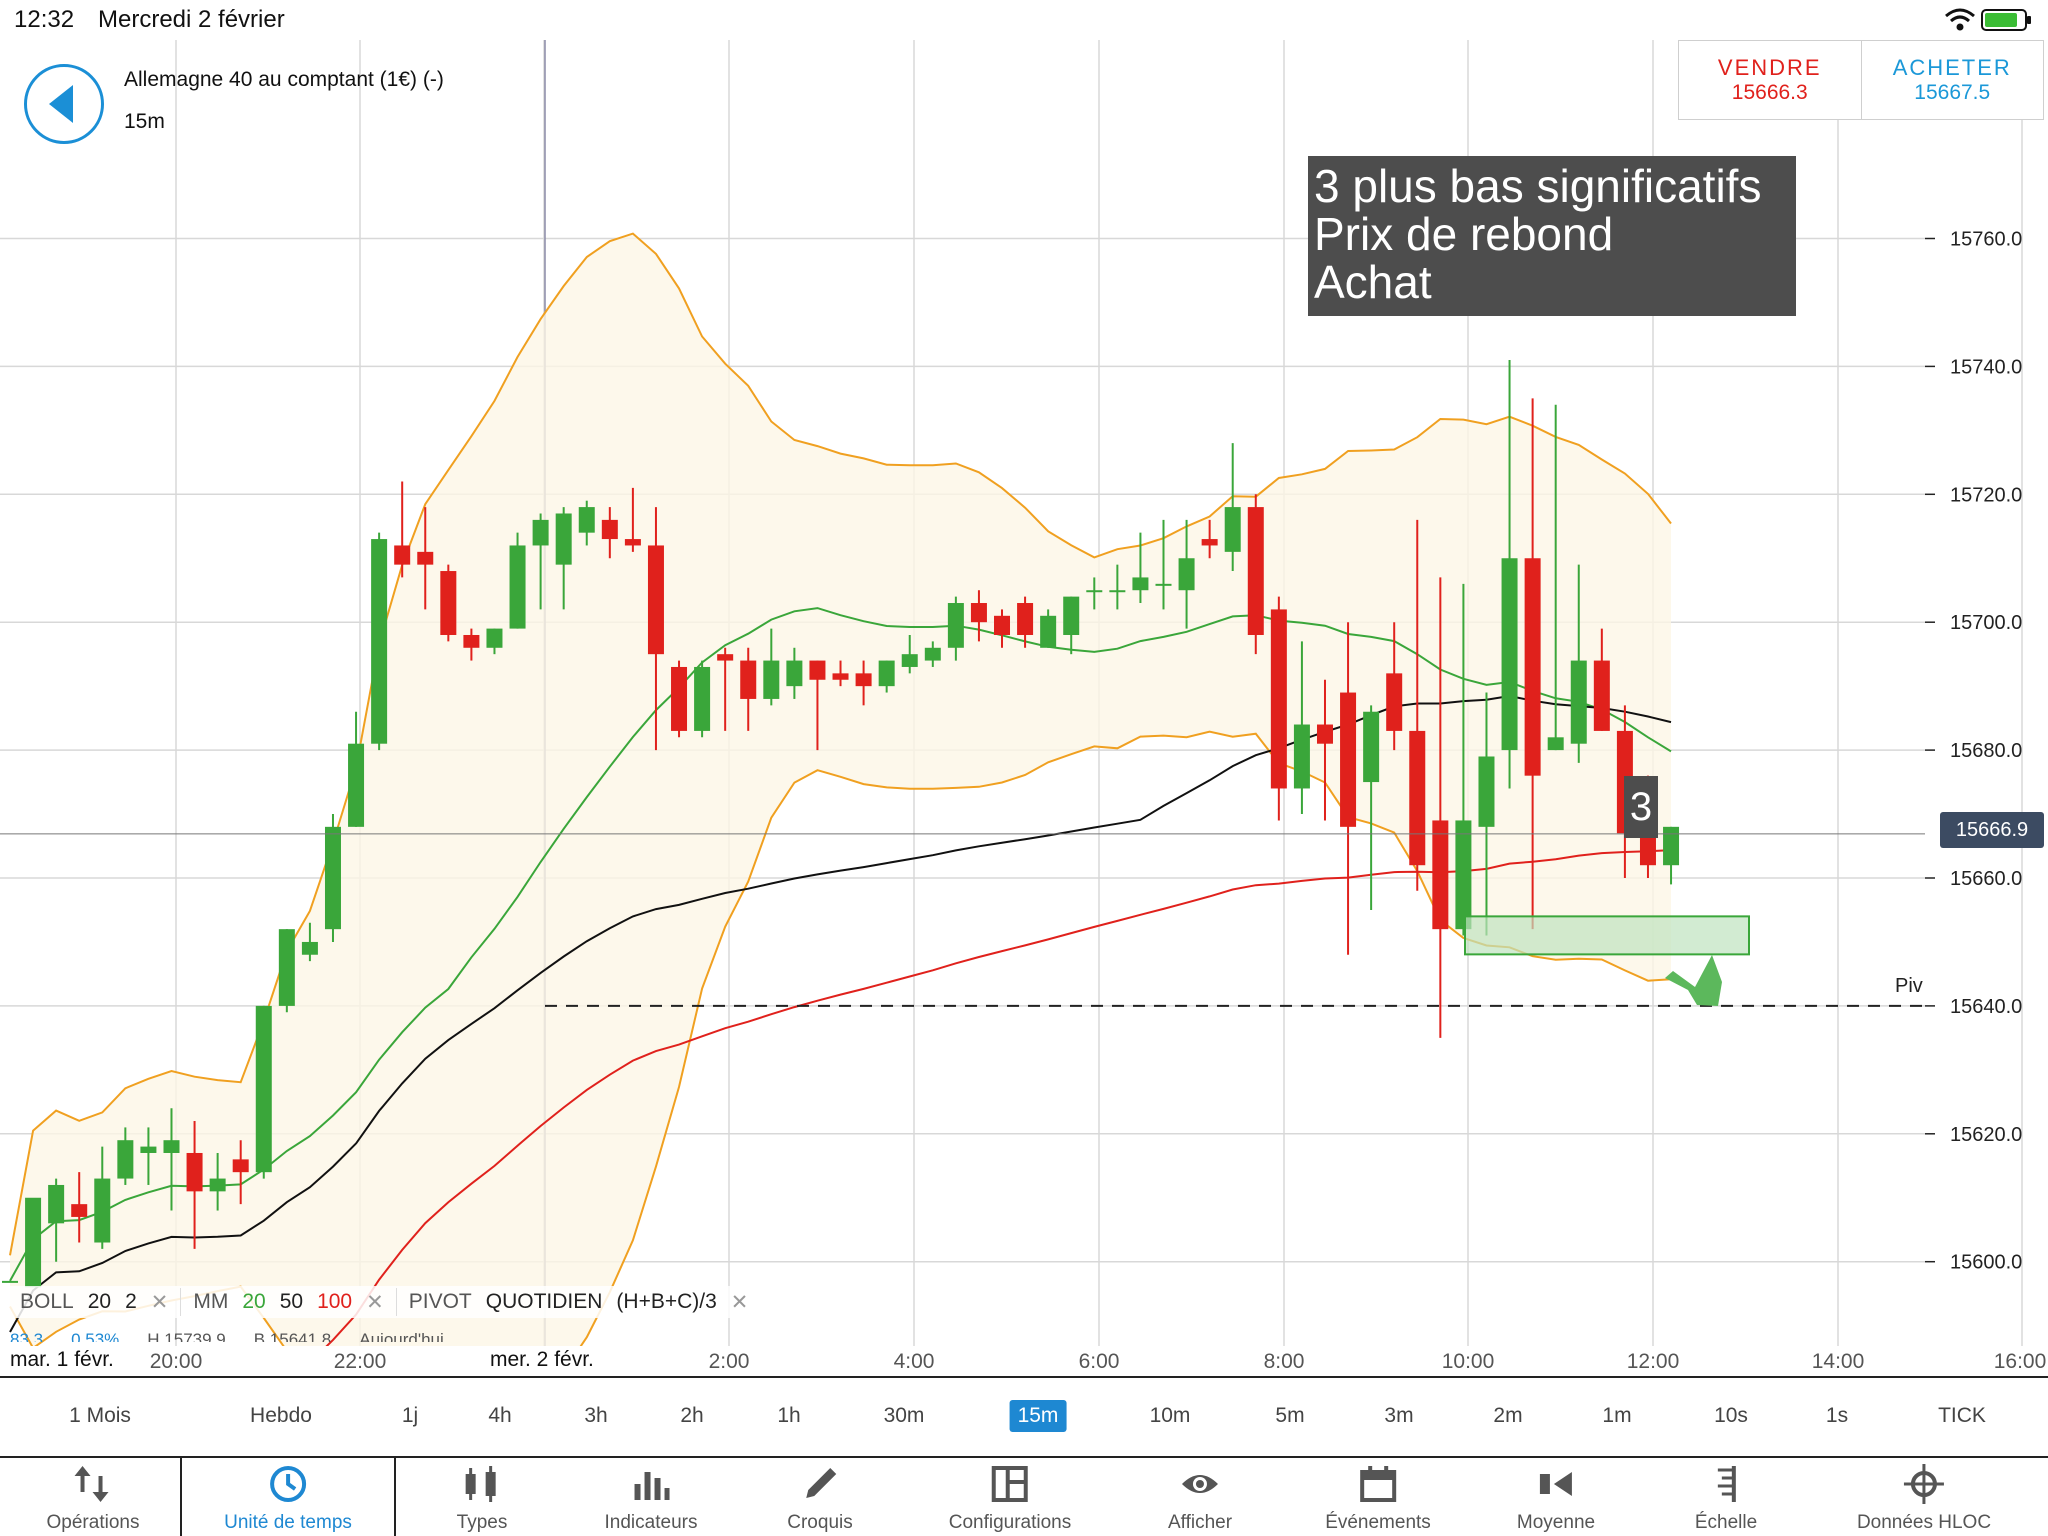 The image size is (2048, 1536). What do you see at coordinates (1641, 807) in the screenshot?
I see `annotation-marker: 3` at bounding box center [1641, 807].